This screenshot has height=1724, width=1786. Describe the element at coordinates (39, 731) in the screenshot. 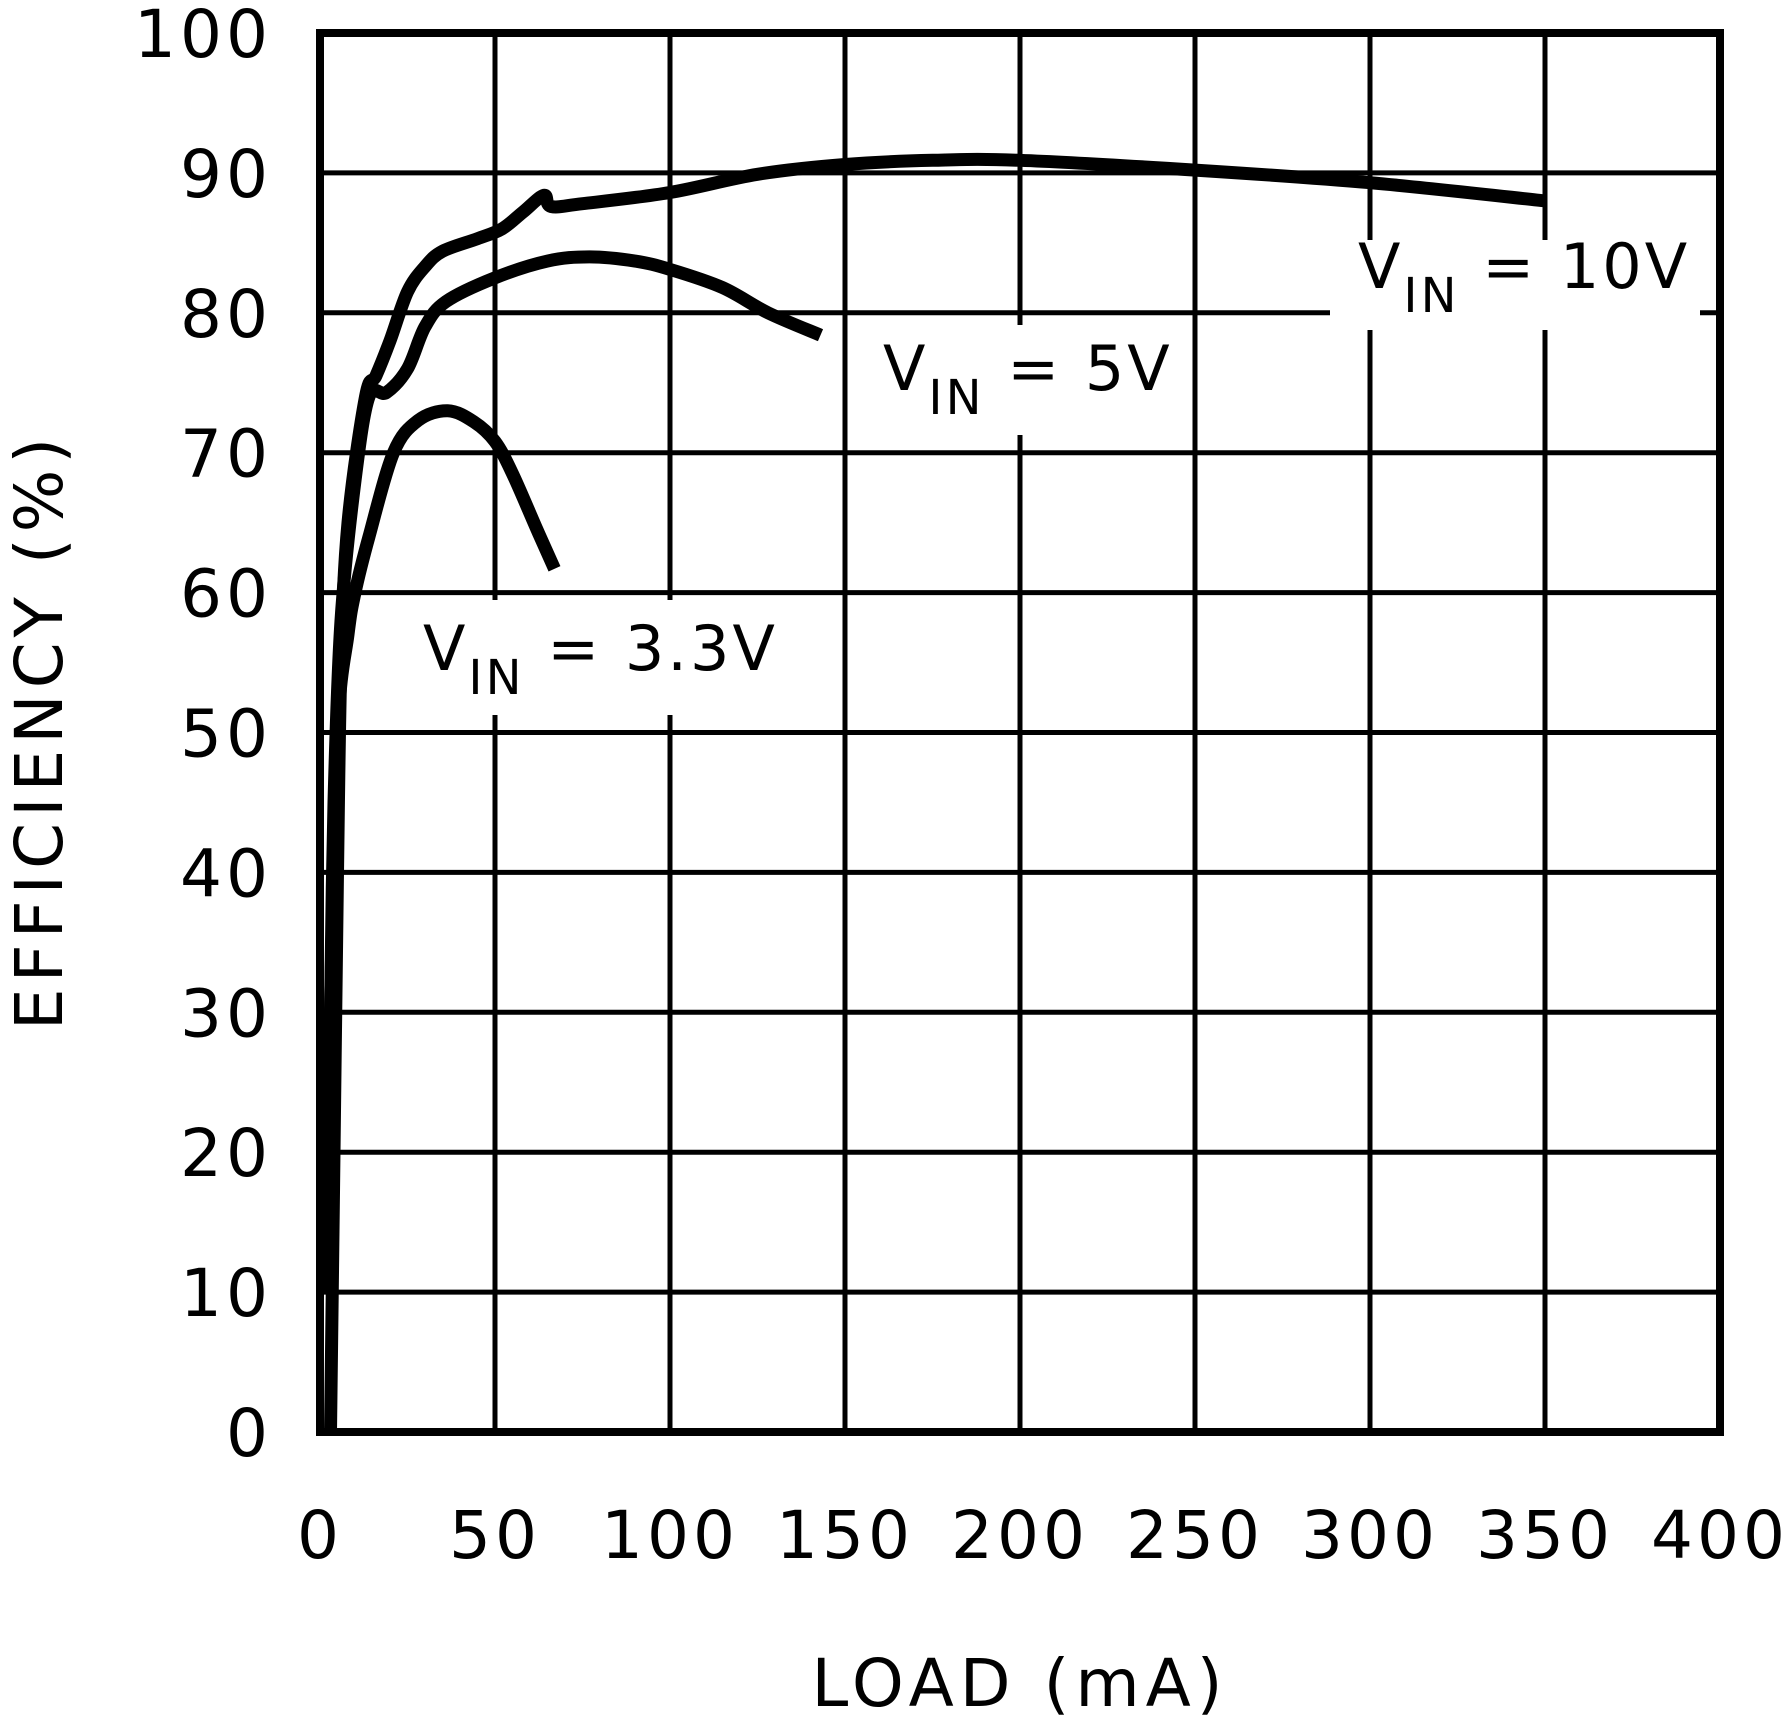

I see `y-axis-title: EFFICIENCY (%)` at that location.